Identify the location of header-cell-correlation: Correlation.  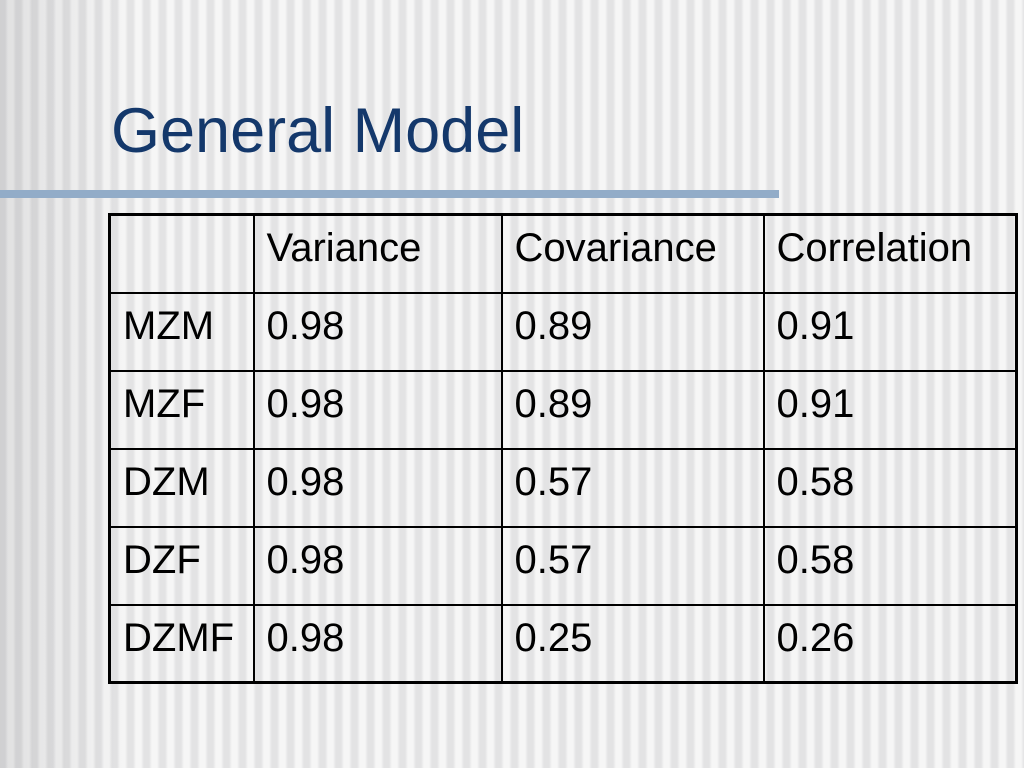
(890, 253).